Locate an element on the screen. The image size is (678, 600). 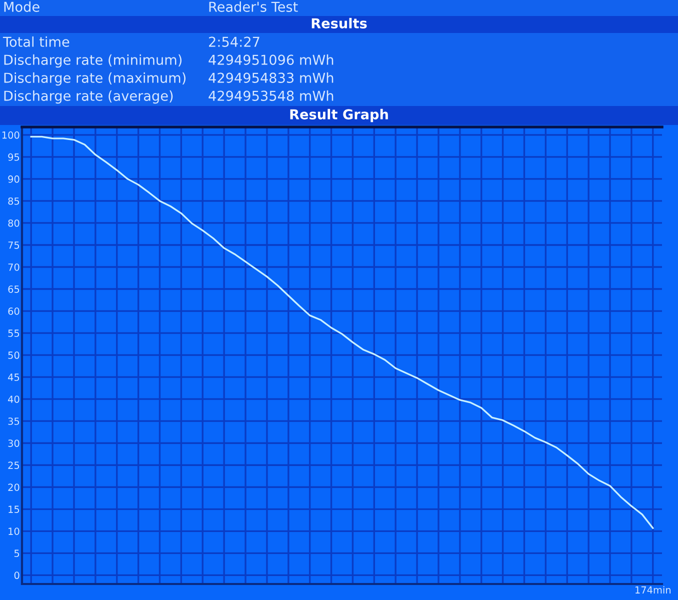
y-tick-label: 40 is located at coordinates (14, 399).